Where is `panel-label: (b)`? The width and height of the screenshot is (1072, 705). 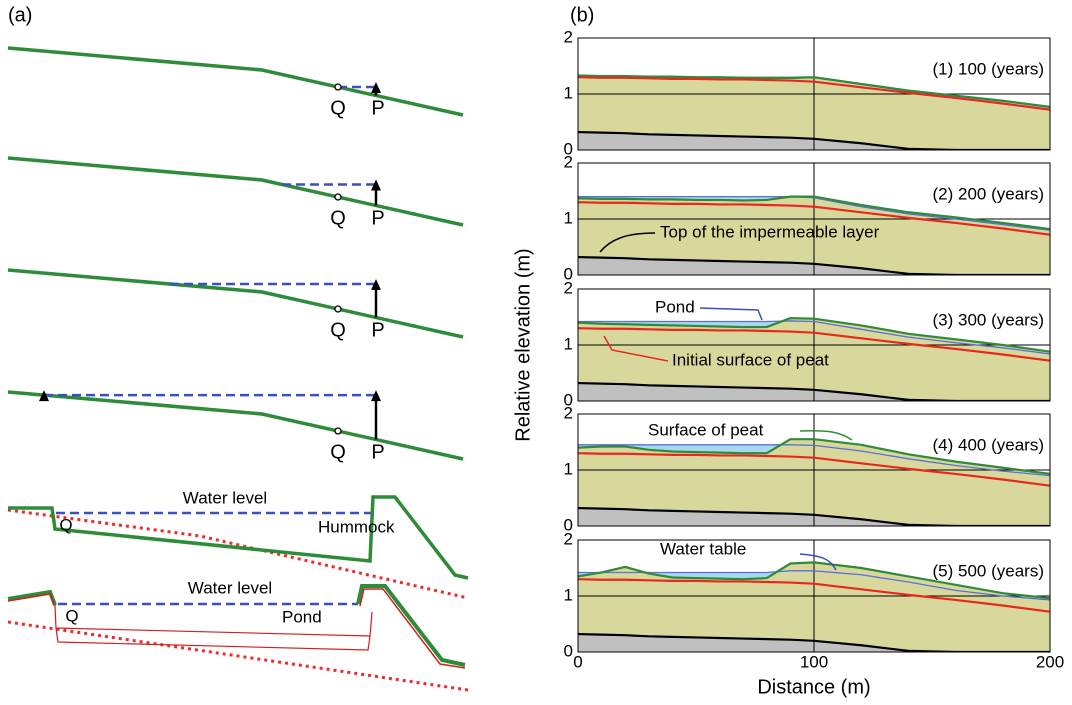
panel-label: (b) is located at coordinates (582, 15).